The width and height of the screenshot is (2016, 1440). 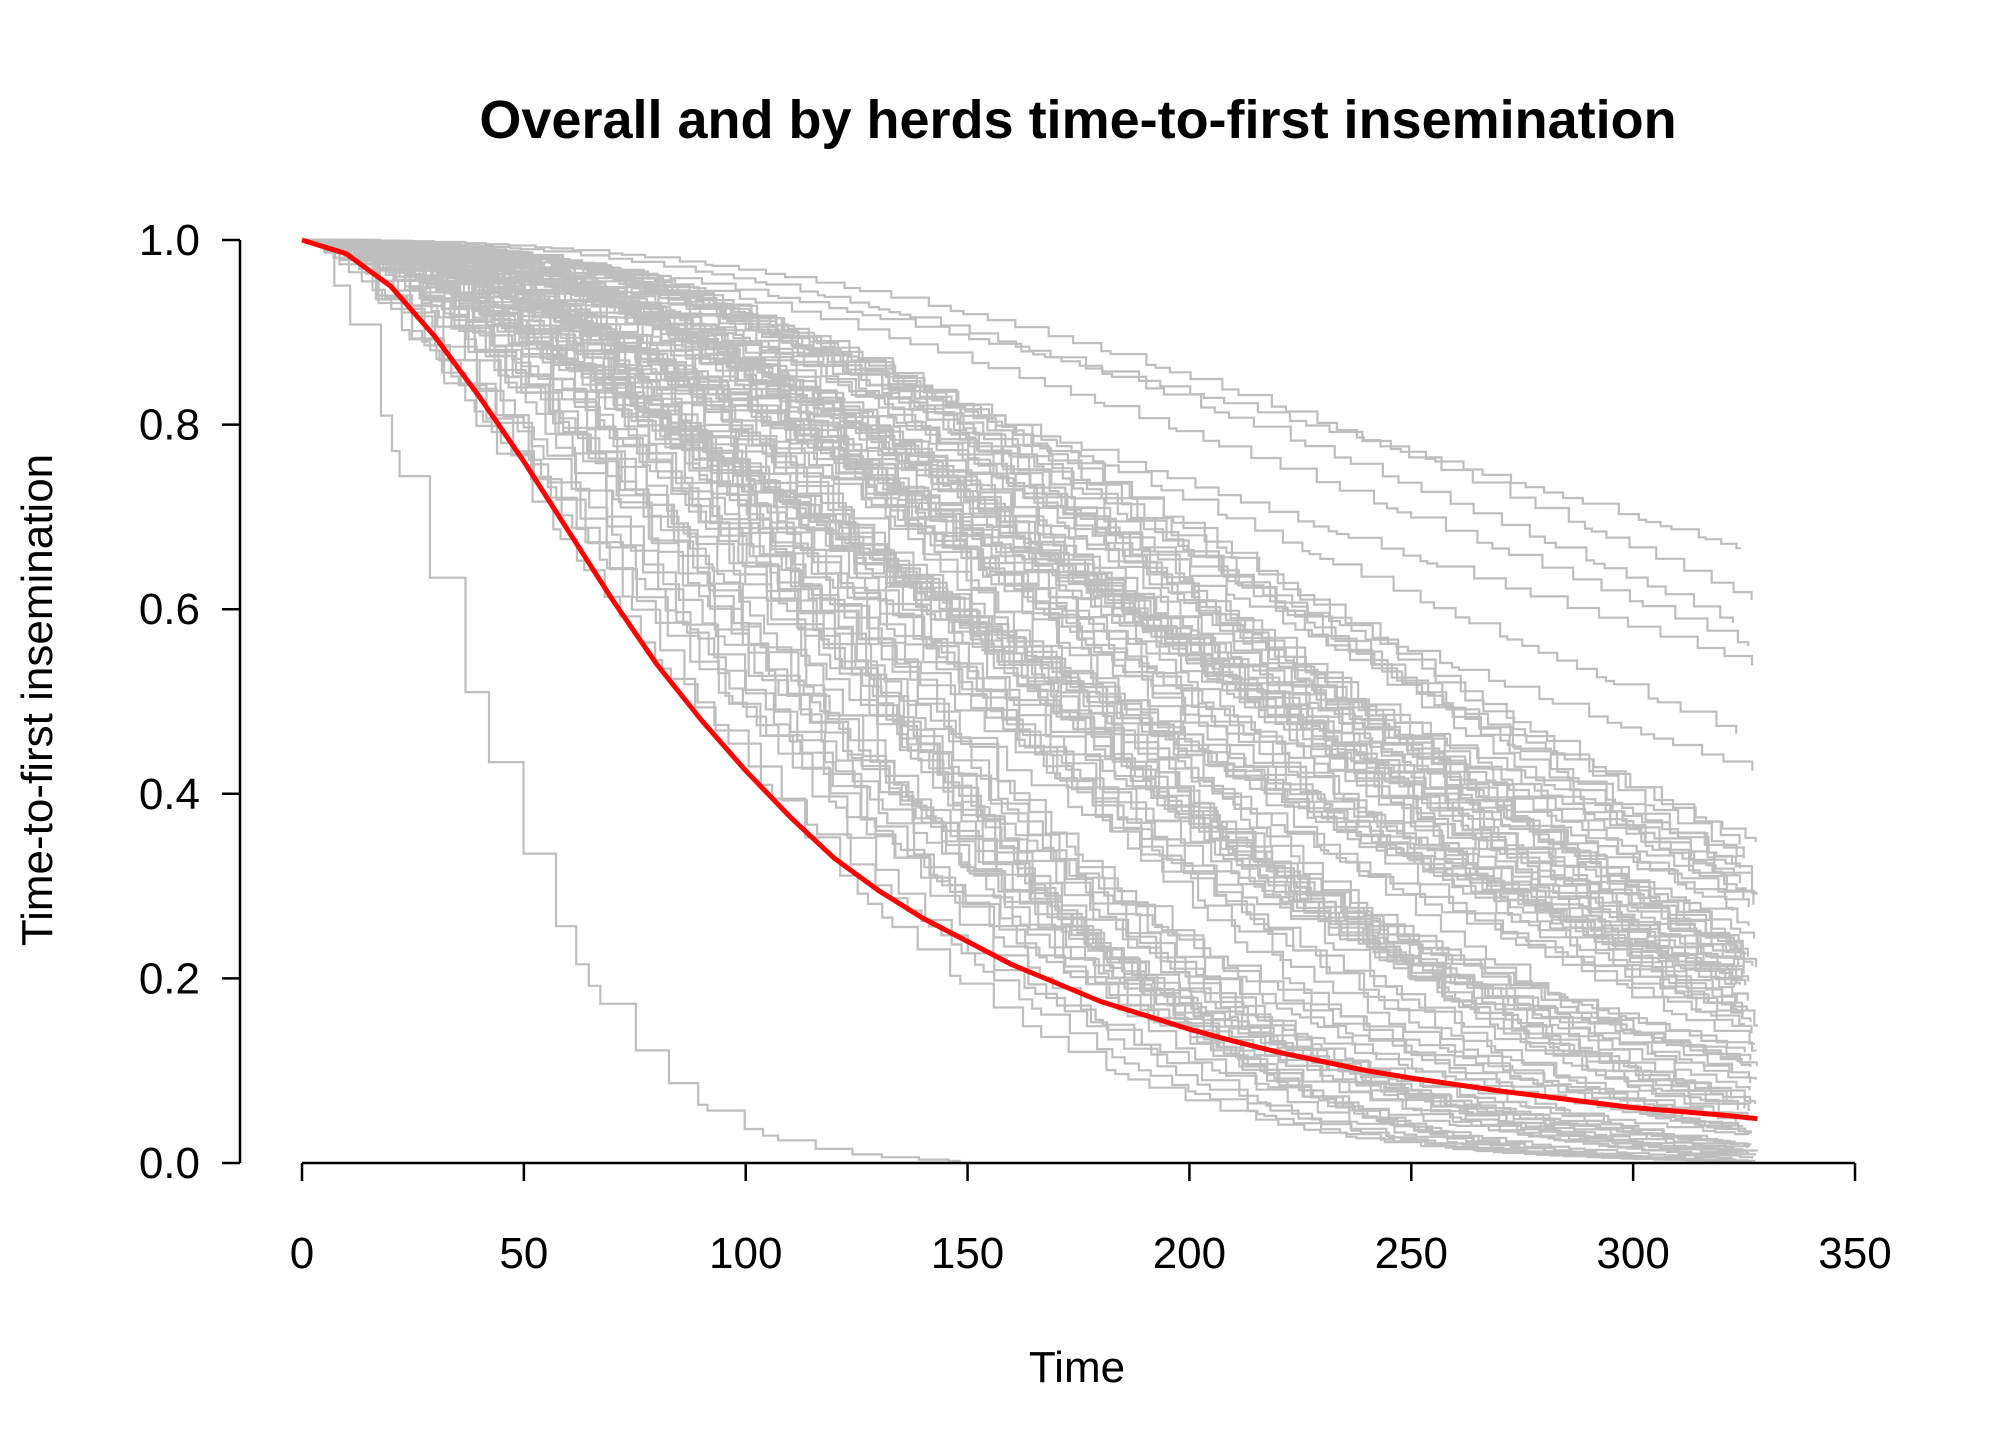 What do you see at coordinates (169, 978) in the screenshot?
I see `y-tick-label: 0.2` at bounding box center [169, 978].